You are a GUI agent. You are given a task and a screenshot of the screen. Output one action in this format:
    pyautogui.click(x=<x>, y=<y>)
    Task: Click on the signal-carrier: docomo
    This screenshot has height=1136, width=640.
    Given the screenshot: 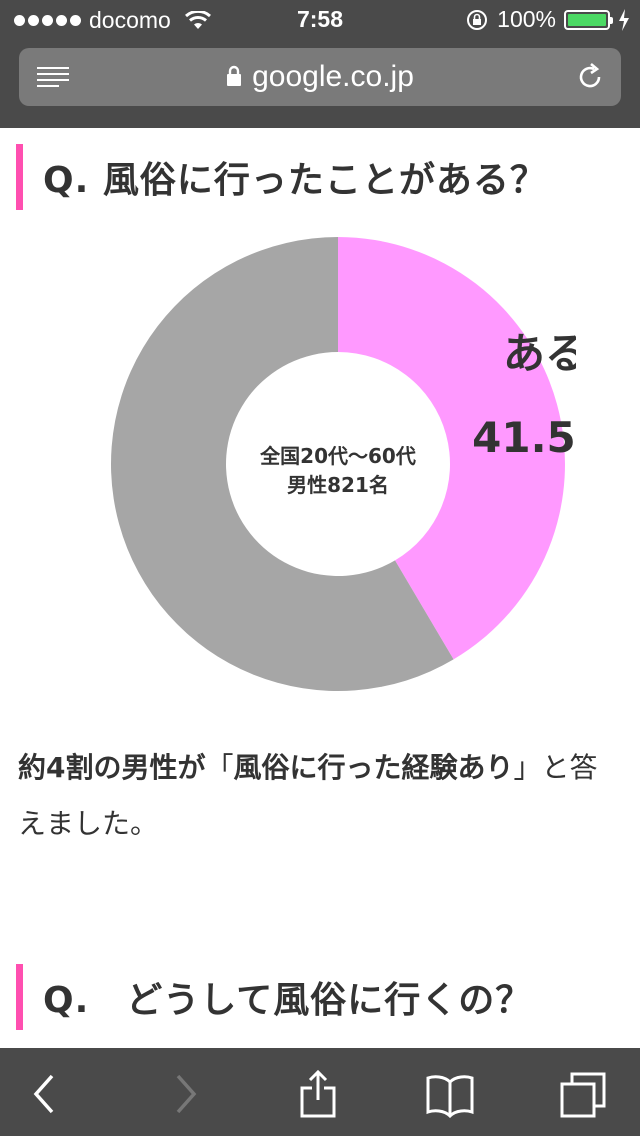 What is the action you would take?
    pyautogui.click(x=112, y=20)
    